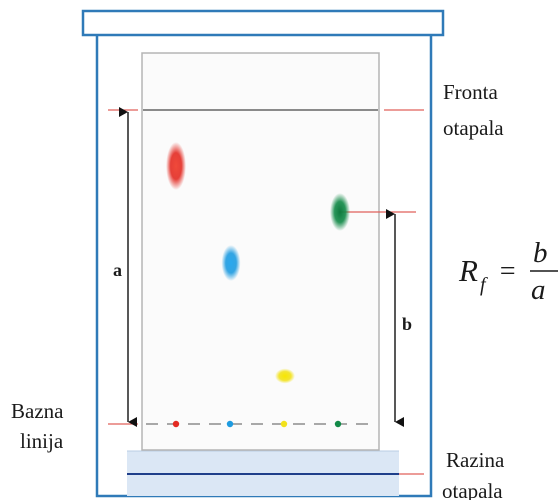 The height and width of the screenshot is (500, 558). What do you see at coordinates (117, 270) in the screenshot?
I see `dimension-label-a: a` at bounding box center [117, 270].